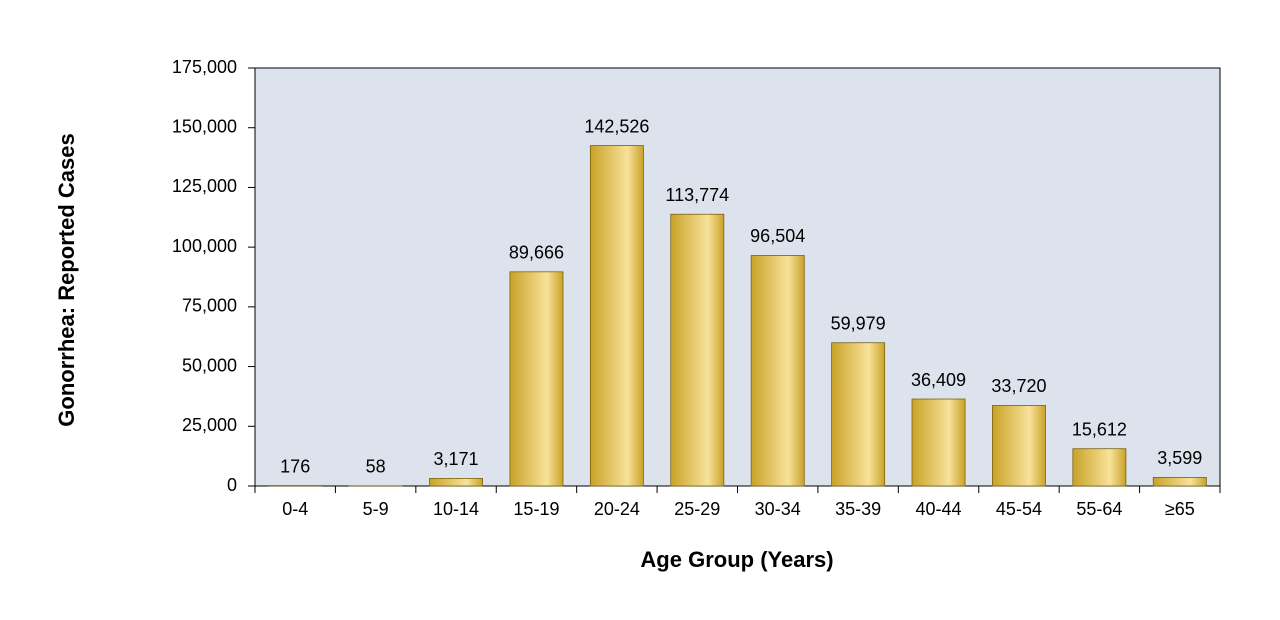  I want to click on x-tick-label: 10-14, so click(456, 509).